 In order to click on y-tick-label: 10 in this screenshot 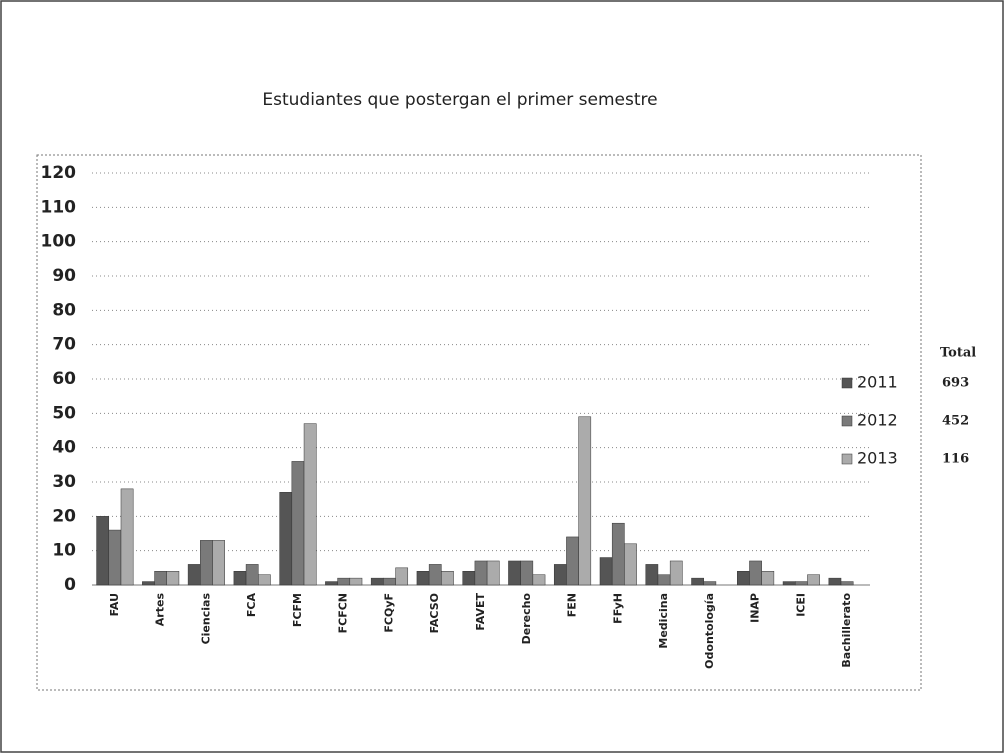, I will do `click(64, 551)`.